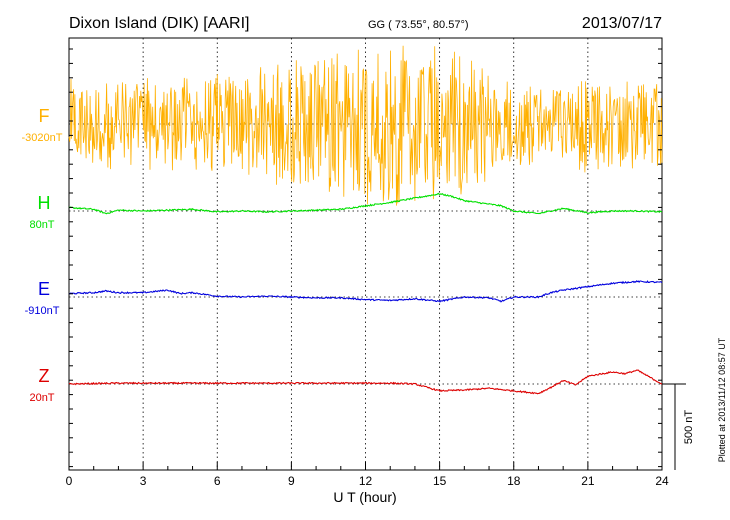 The width and height of the screenshot is (730, 520). Describe the element at coordinates (217, 481) in the screenshot. I see `x-tick-label-6: 6` at that location.